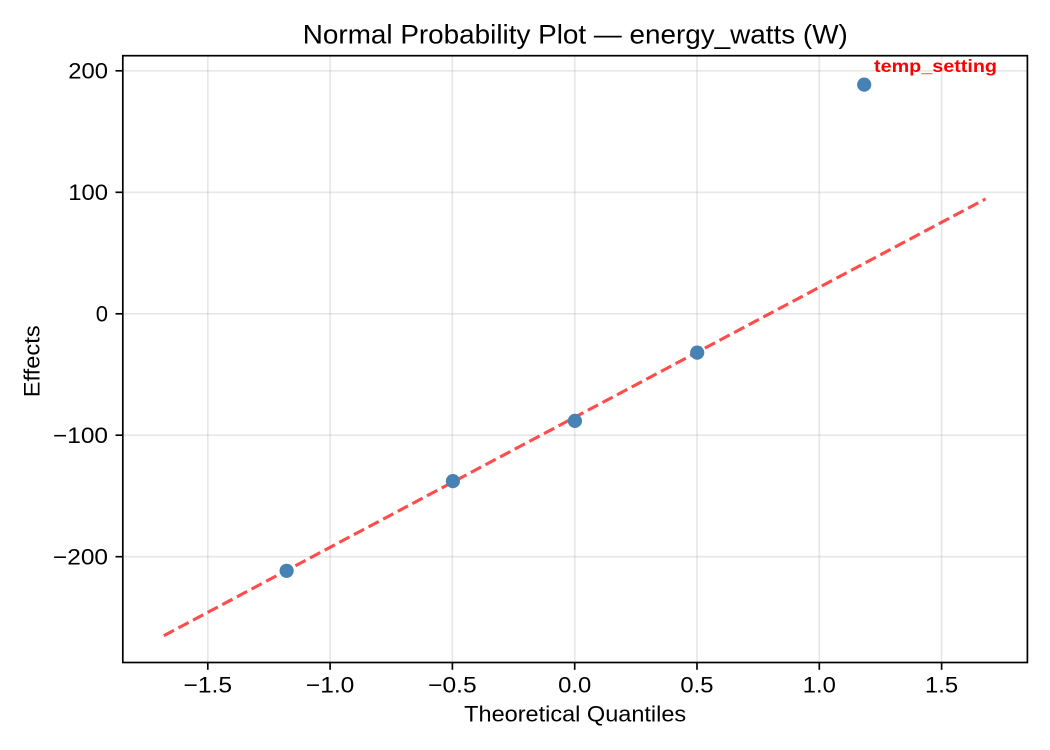 This screenshot has width=1050, height=750. What do you see at coordinates (574, 685) in the screenshot?
I see `svg-text: 0.0` at bounding box center [574, 685].